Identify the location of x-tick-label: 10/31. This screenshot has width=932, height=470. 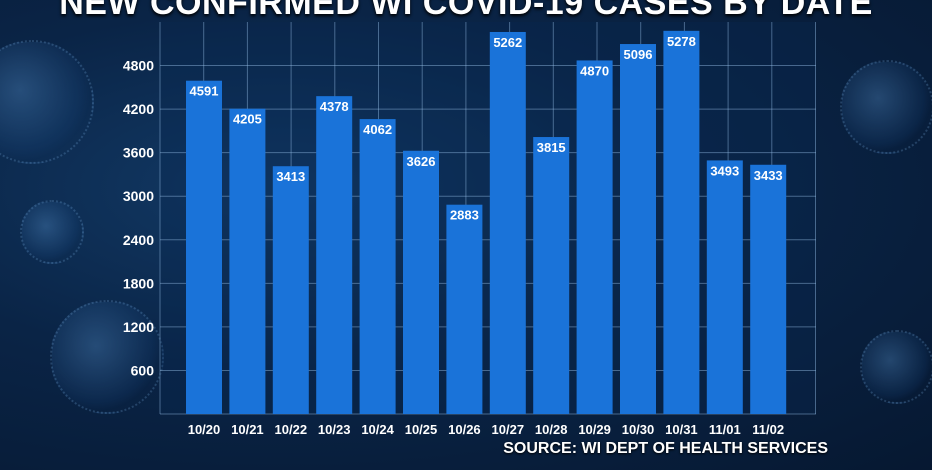
(681, 429).